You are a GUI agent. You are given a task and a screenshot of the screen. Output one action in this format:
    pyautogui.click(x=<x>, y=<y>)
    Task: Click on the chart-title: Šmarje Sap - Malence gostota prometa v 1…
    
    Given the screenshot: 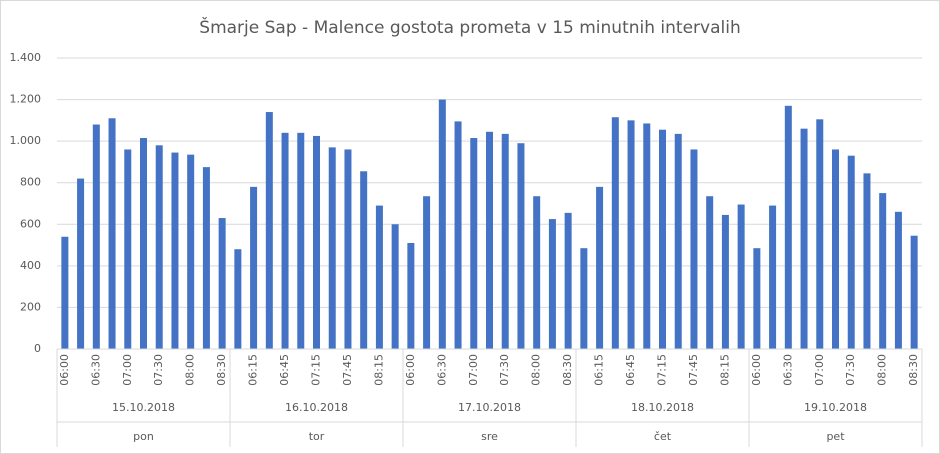 What is the action you would take?
    pyautogui.click(x=469, y=27)
    